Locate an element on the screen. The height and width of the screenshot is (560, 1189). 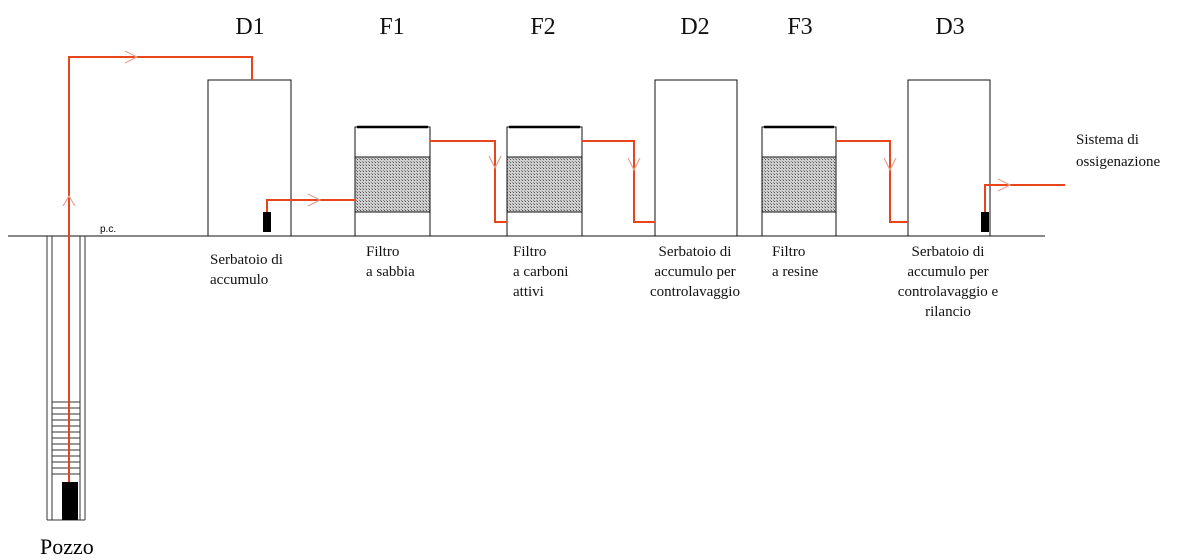
tank-d2 is located at coordinates (696, 158).